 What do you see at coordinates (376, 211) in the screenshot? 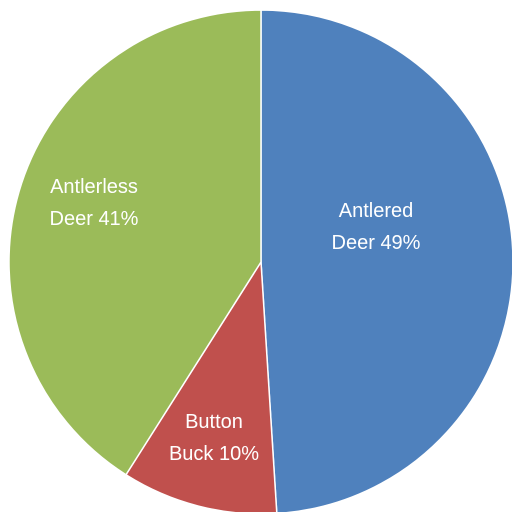
I see `slice-label-line: Antlered` at bounding box center [376, 211].